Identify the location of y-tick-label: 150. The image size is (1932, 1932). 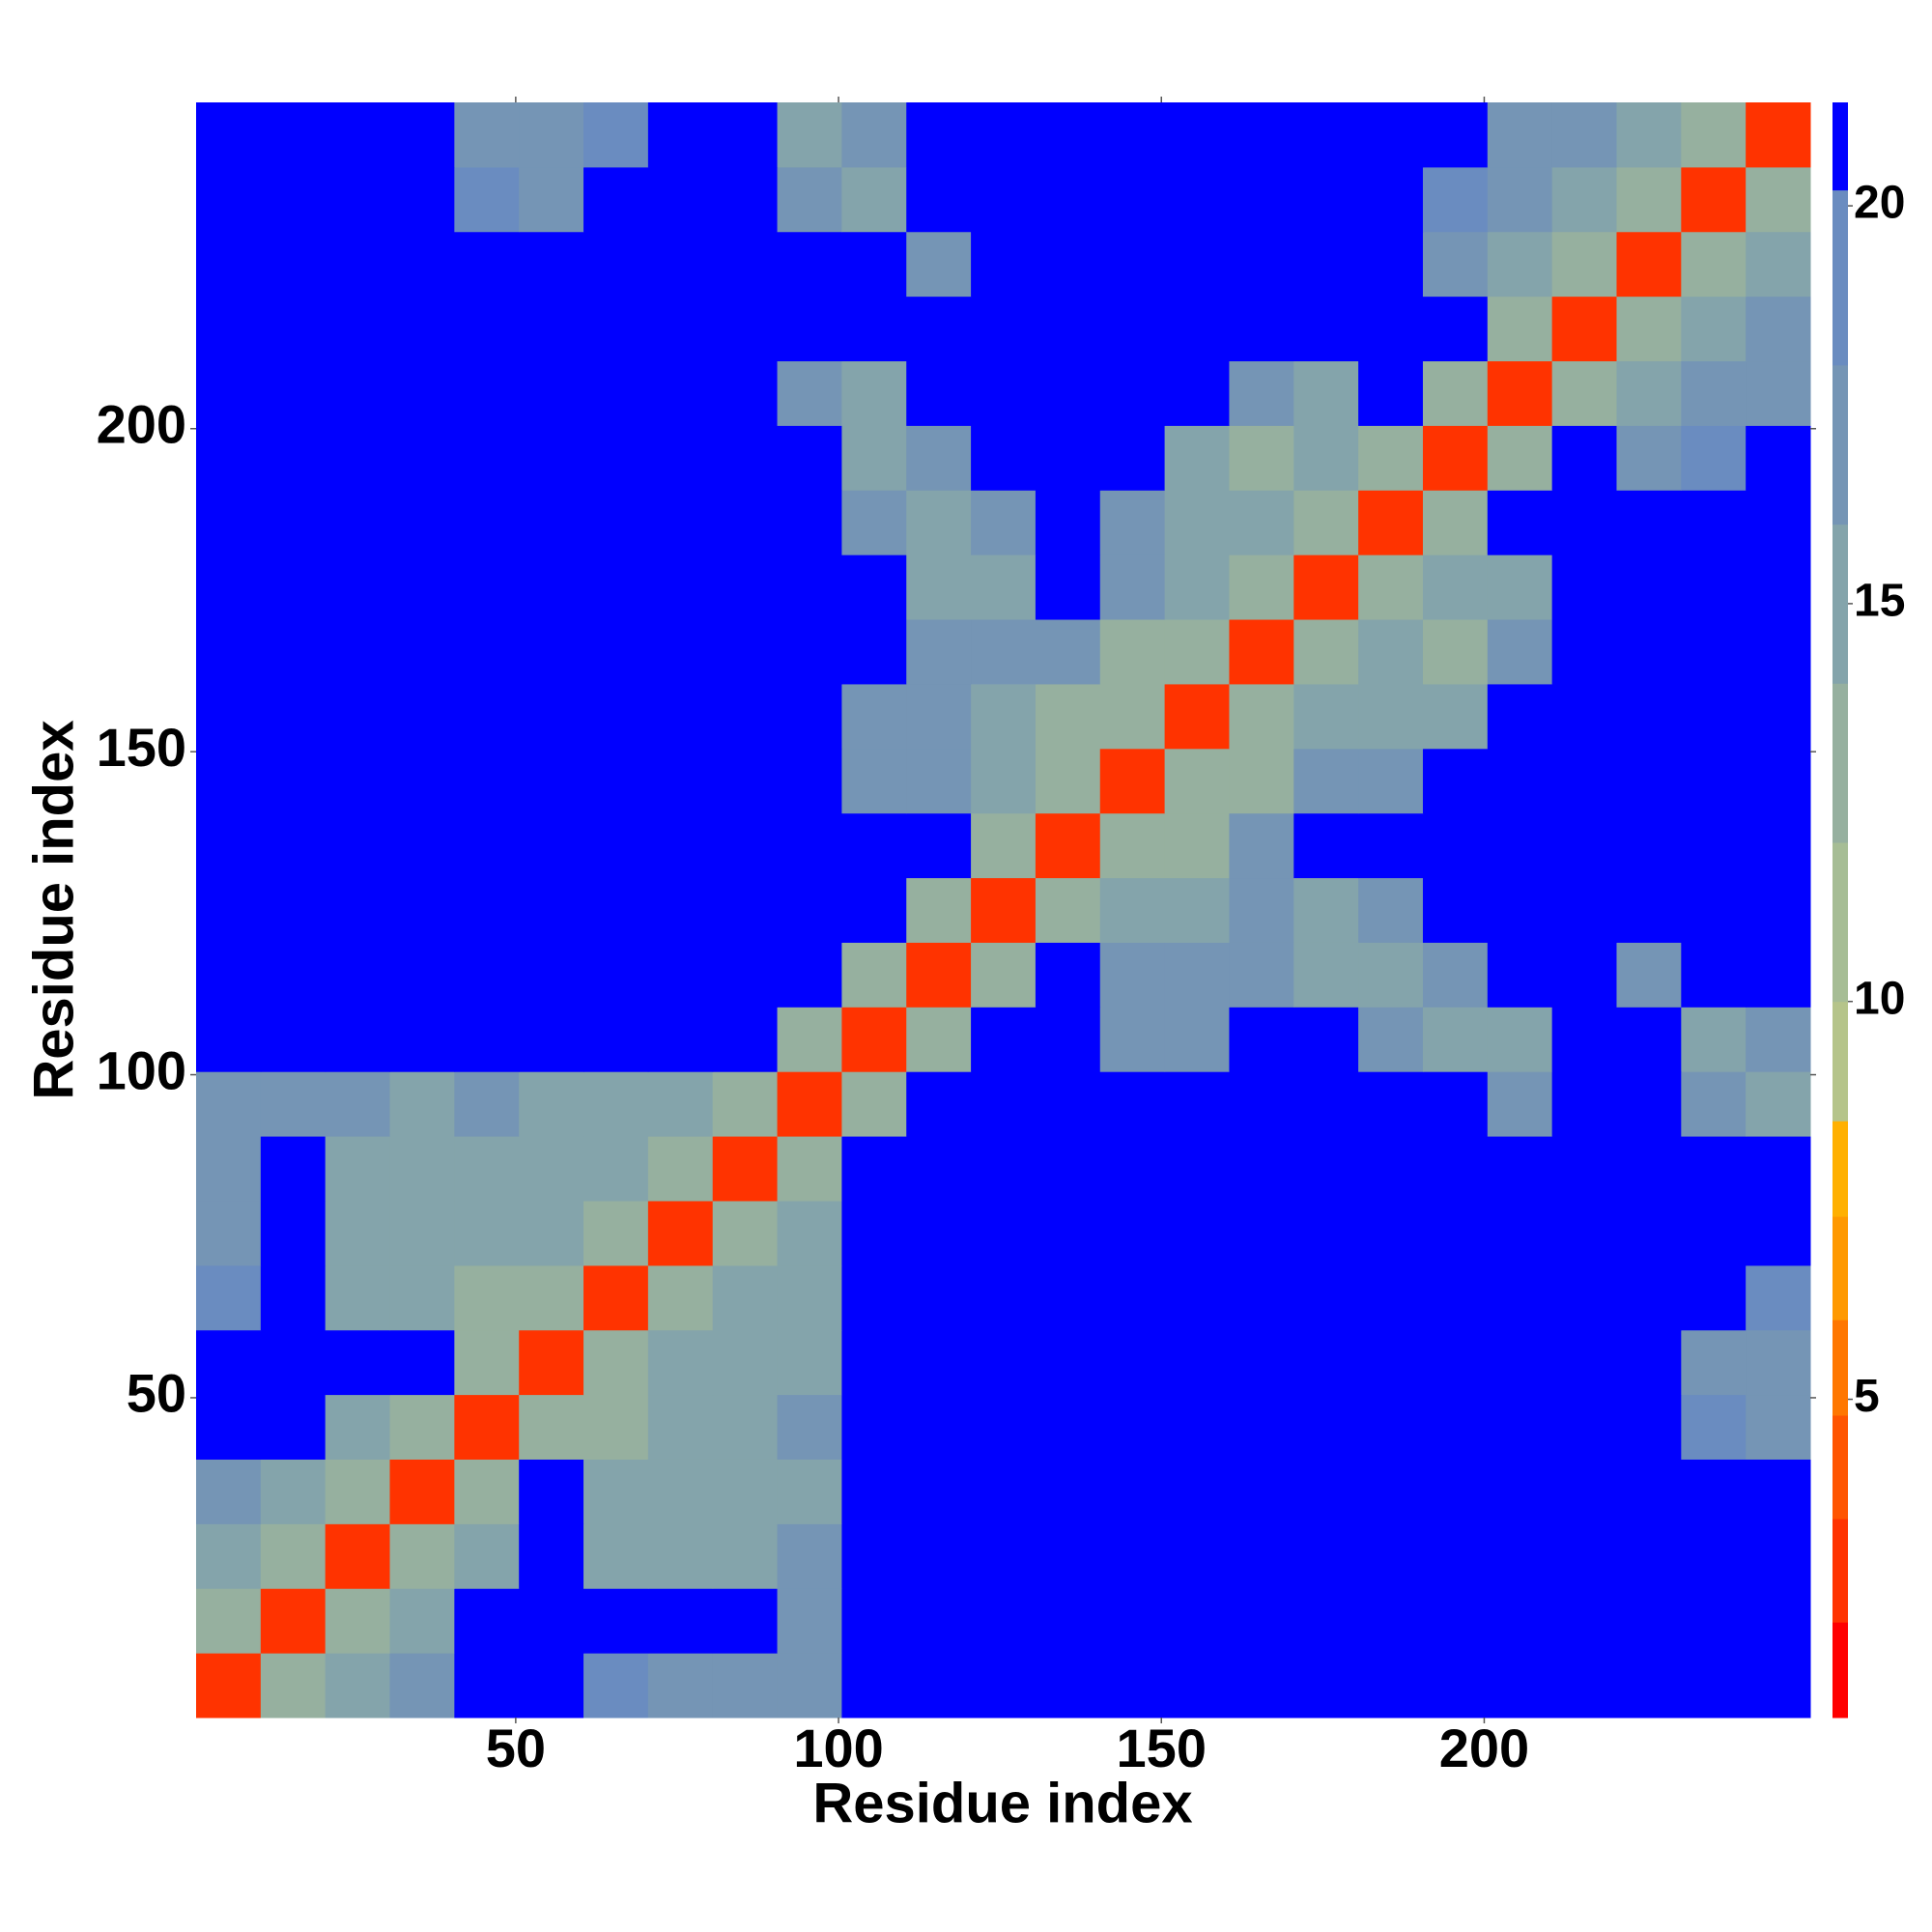
(141, 747).